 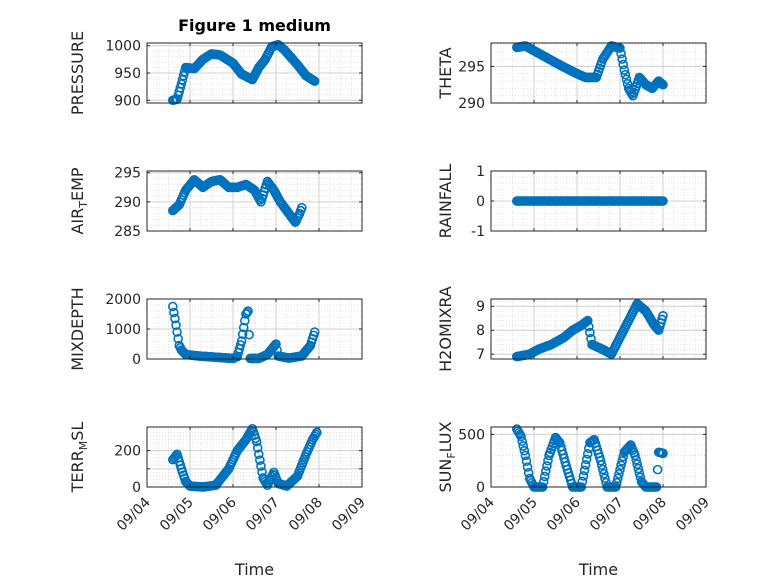 What do you see at coordinates (480, 331) in the screenshot?
I see `y-tick-label: 8` at bounding box center [480, 331].